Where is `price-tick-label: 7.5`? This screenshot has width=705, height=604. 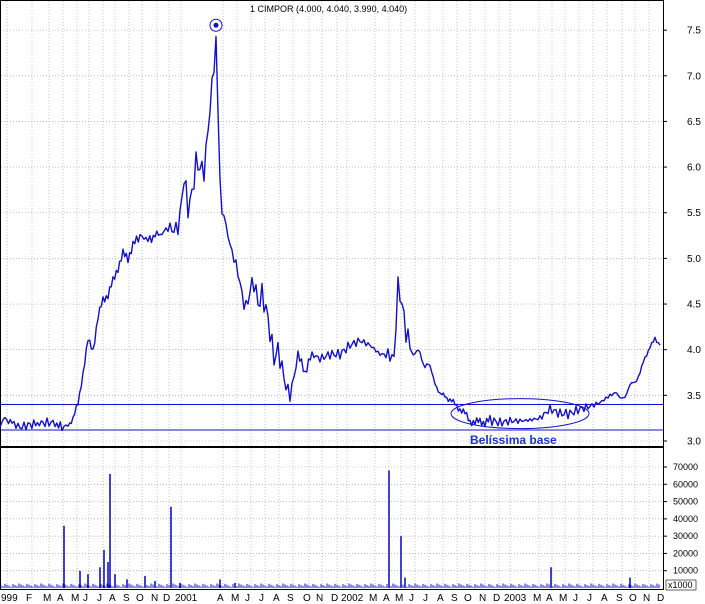
price-tick-label: 7.5 is located at coordinates (694, 31).